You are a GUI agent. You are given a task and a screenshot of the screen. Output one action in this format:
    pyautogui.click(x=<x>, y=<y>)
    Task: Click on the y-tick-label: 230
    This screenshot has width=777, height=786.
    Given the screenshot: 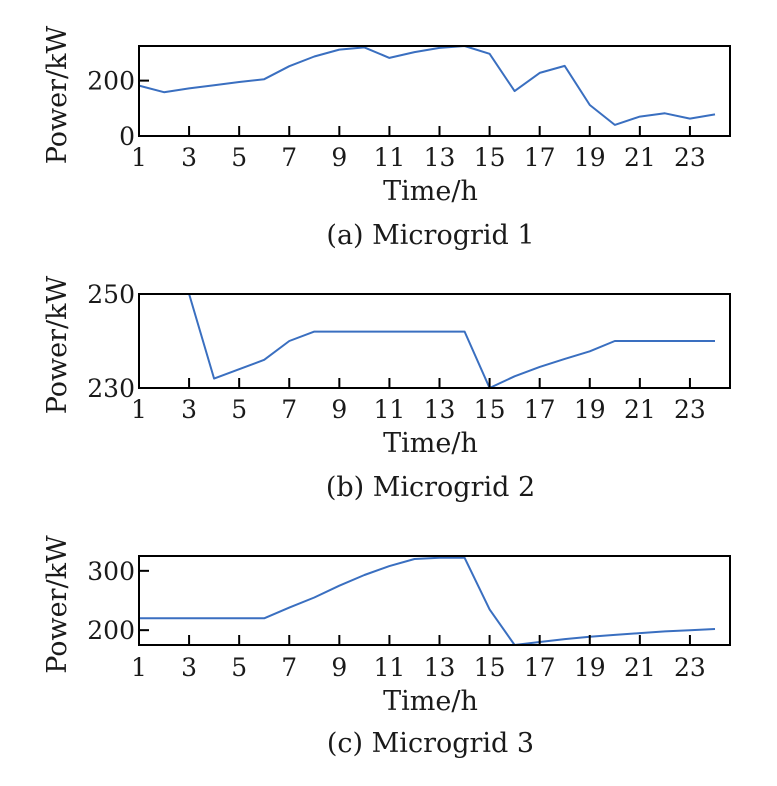 What is the action you would take?
    pyautogui.click(x=111, y=388)
    